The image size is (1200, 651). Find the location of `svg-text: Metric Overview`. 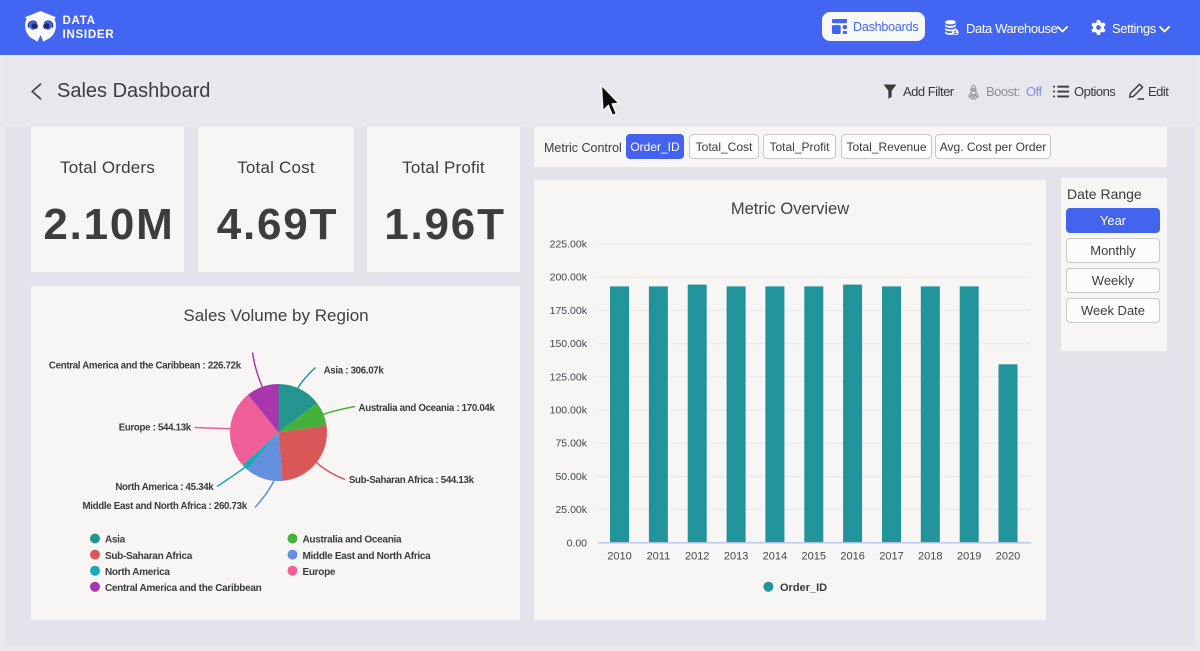

svg-text: Metric Overview is located at coordinates (790, 209).